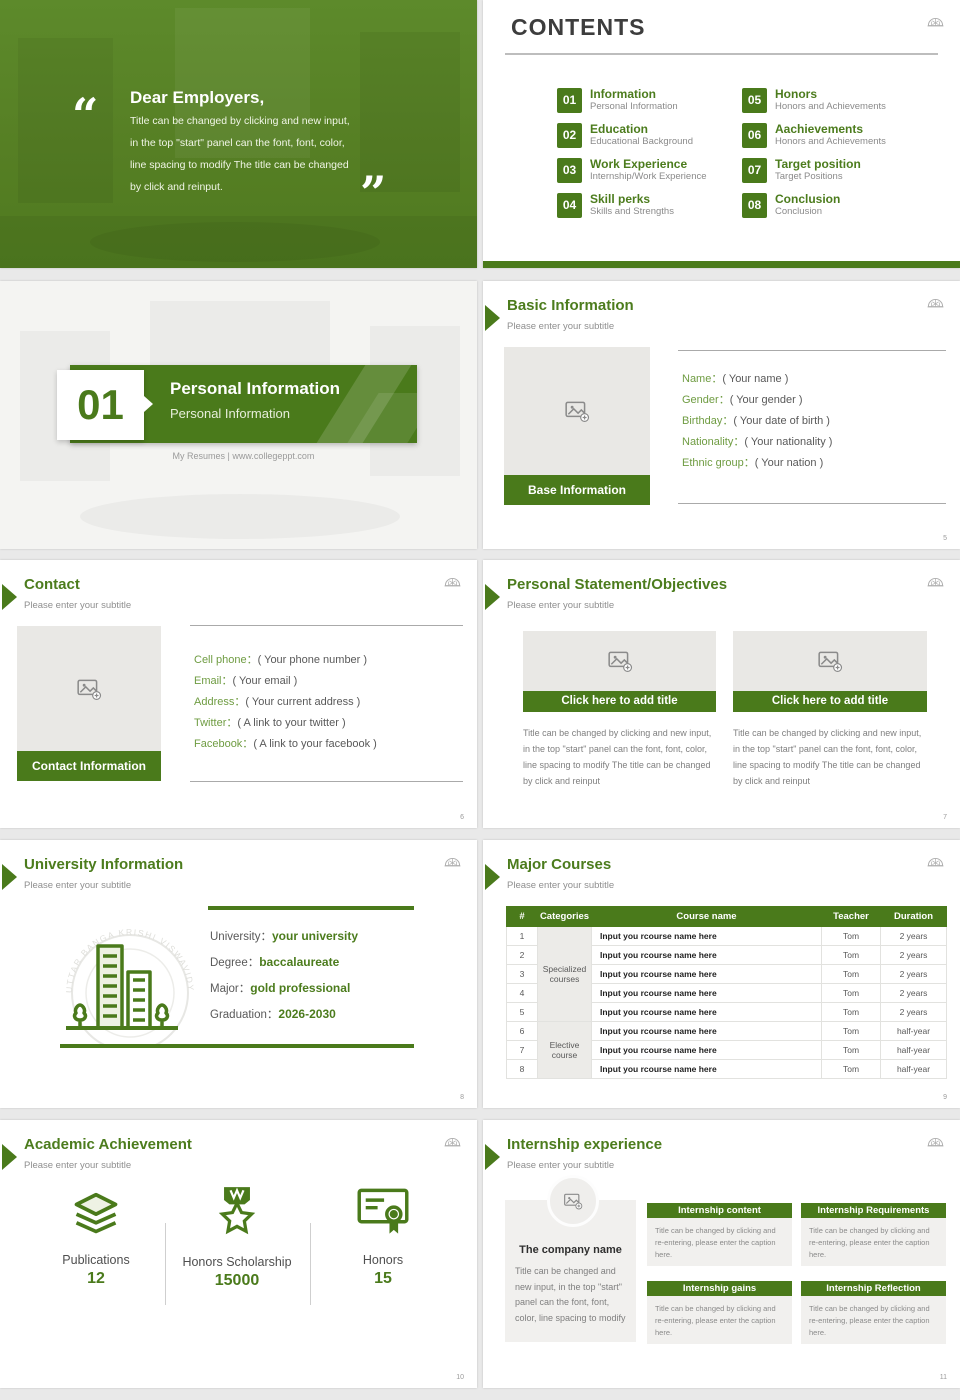 Image resolution: width=960 pixels, height=1400 pixels. Describe the element at coordinates (706, 916) in the screenshot. I see `col-header: Course name` at that location.